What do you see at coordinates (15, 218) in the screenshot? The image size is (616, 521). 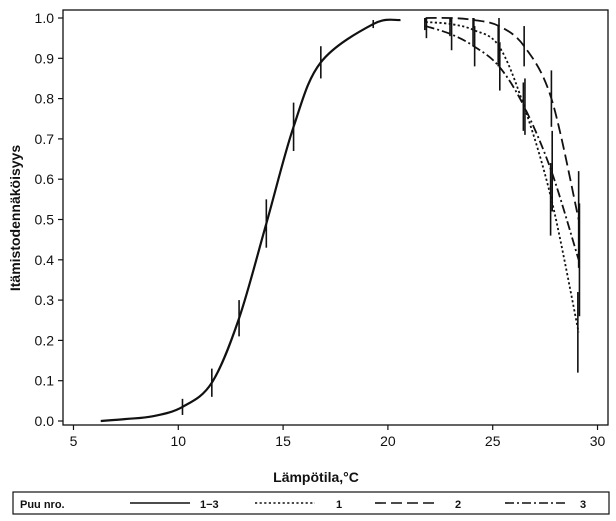 I see `y-axis-title: Itämistodennäköisyys` at bounding box center [15, 218].